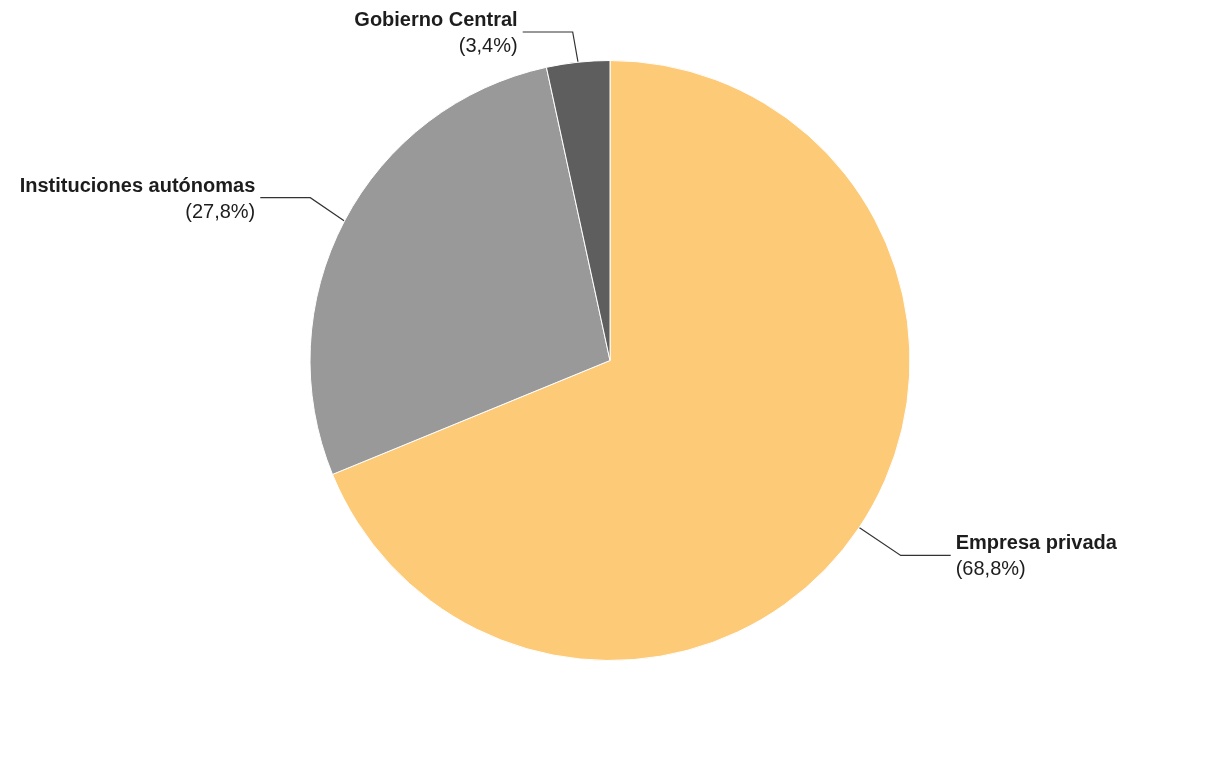 The height and width of the screenshot is (766, 1220). I want to click on slice-label: Empresa privada, so click(1036, 542).